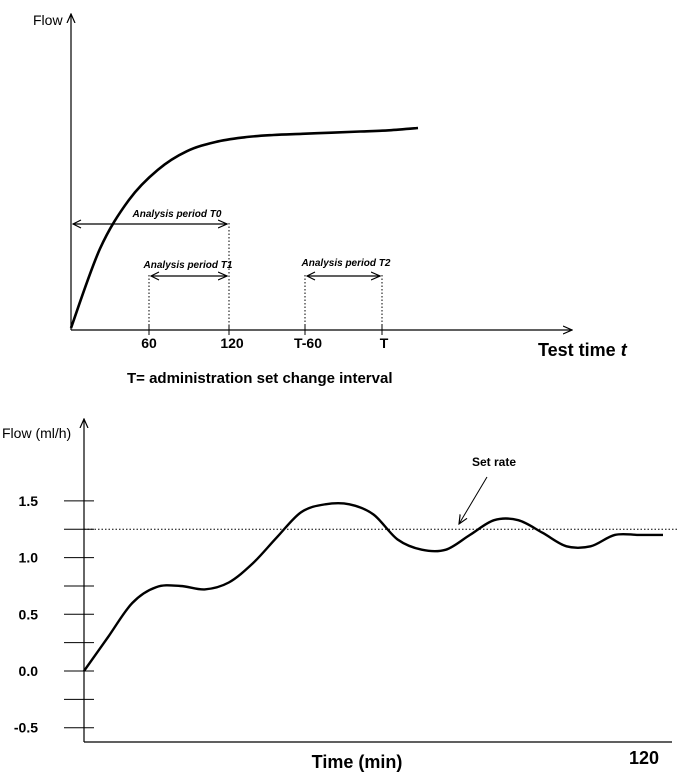 The width and height of the screenshot is (680, 773). I want to click on set-rate-label: Set rate, so click(494, 462).